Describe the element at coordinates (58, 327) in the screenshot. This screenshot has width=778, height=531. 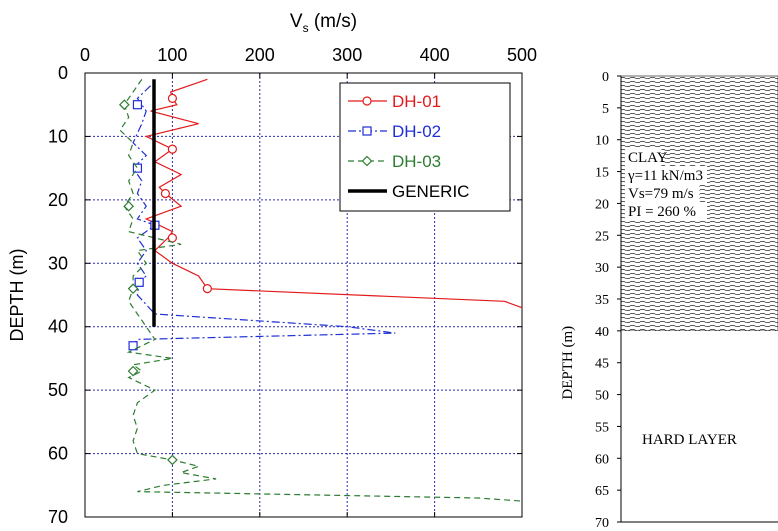
I see `y-tick-label: 40` at that location.